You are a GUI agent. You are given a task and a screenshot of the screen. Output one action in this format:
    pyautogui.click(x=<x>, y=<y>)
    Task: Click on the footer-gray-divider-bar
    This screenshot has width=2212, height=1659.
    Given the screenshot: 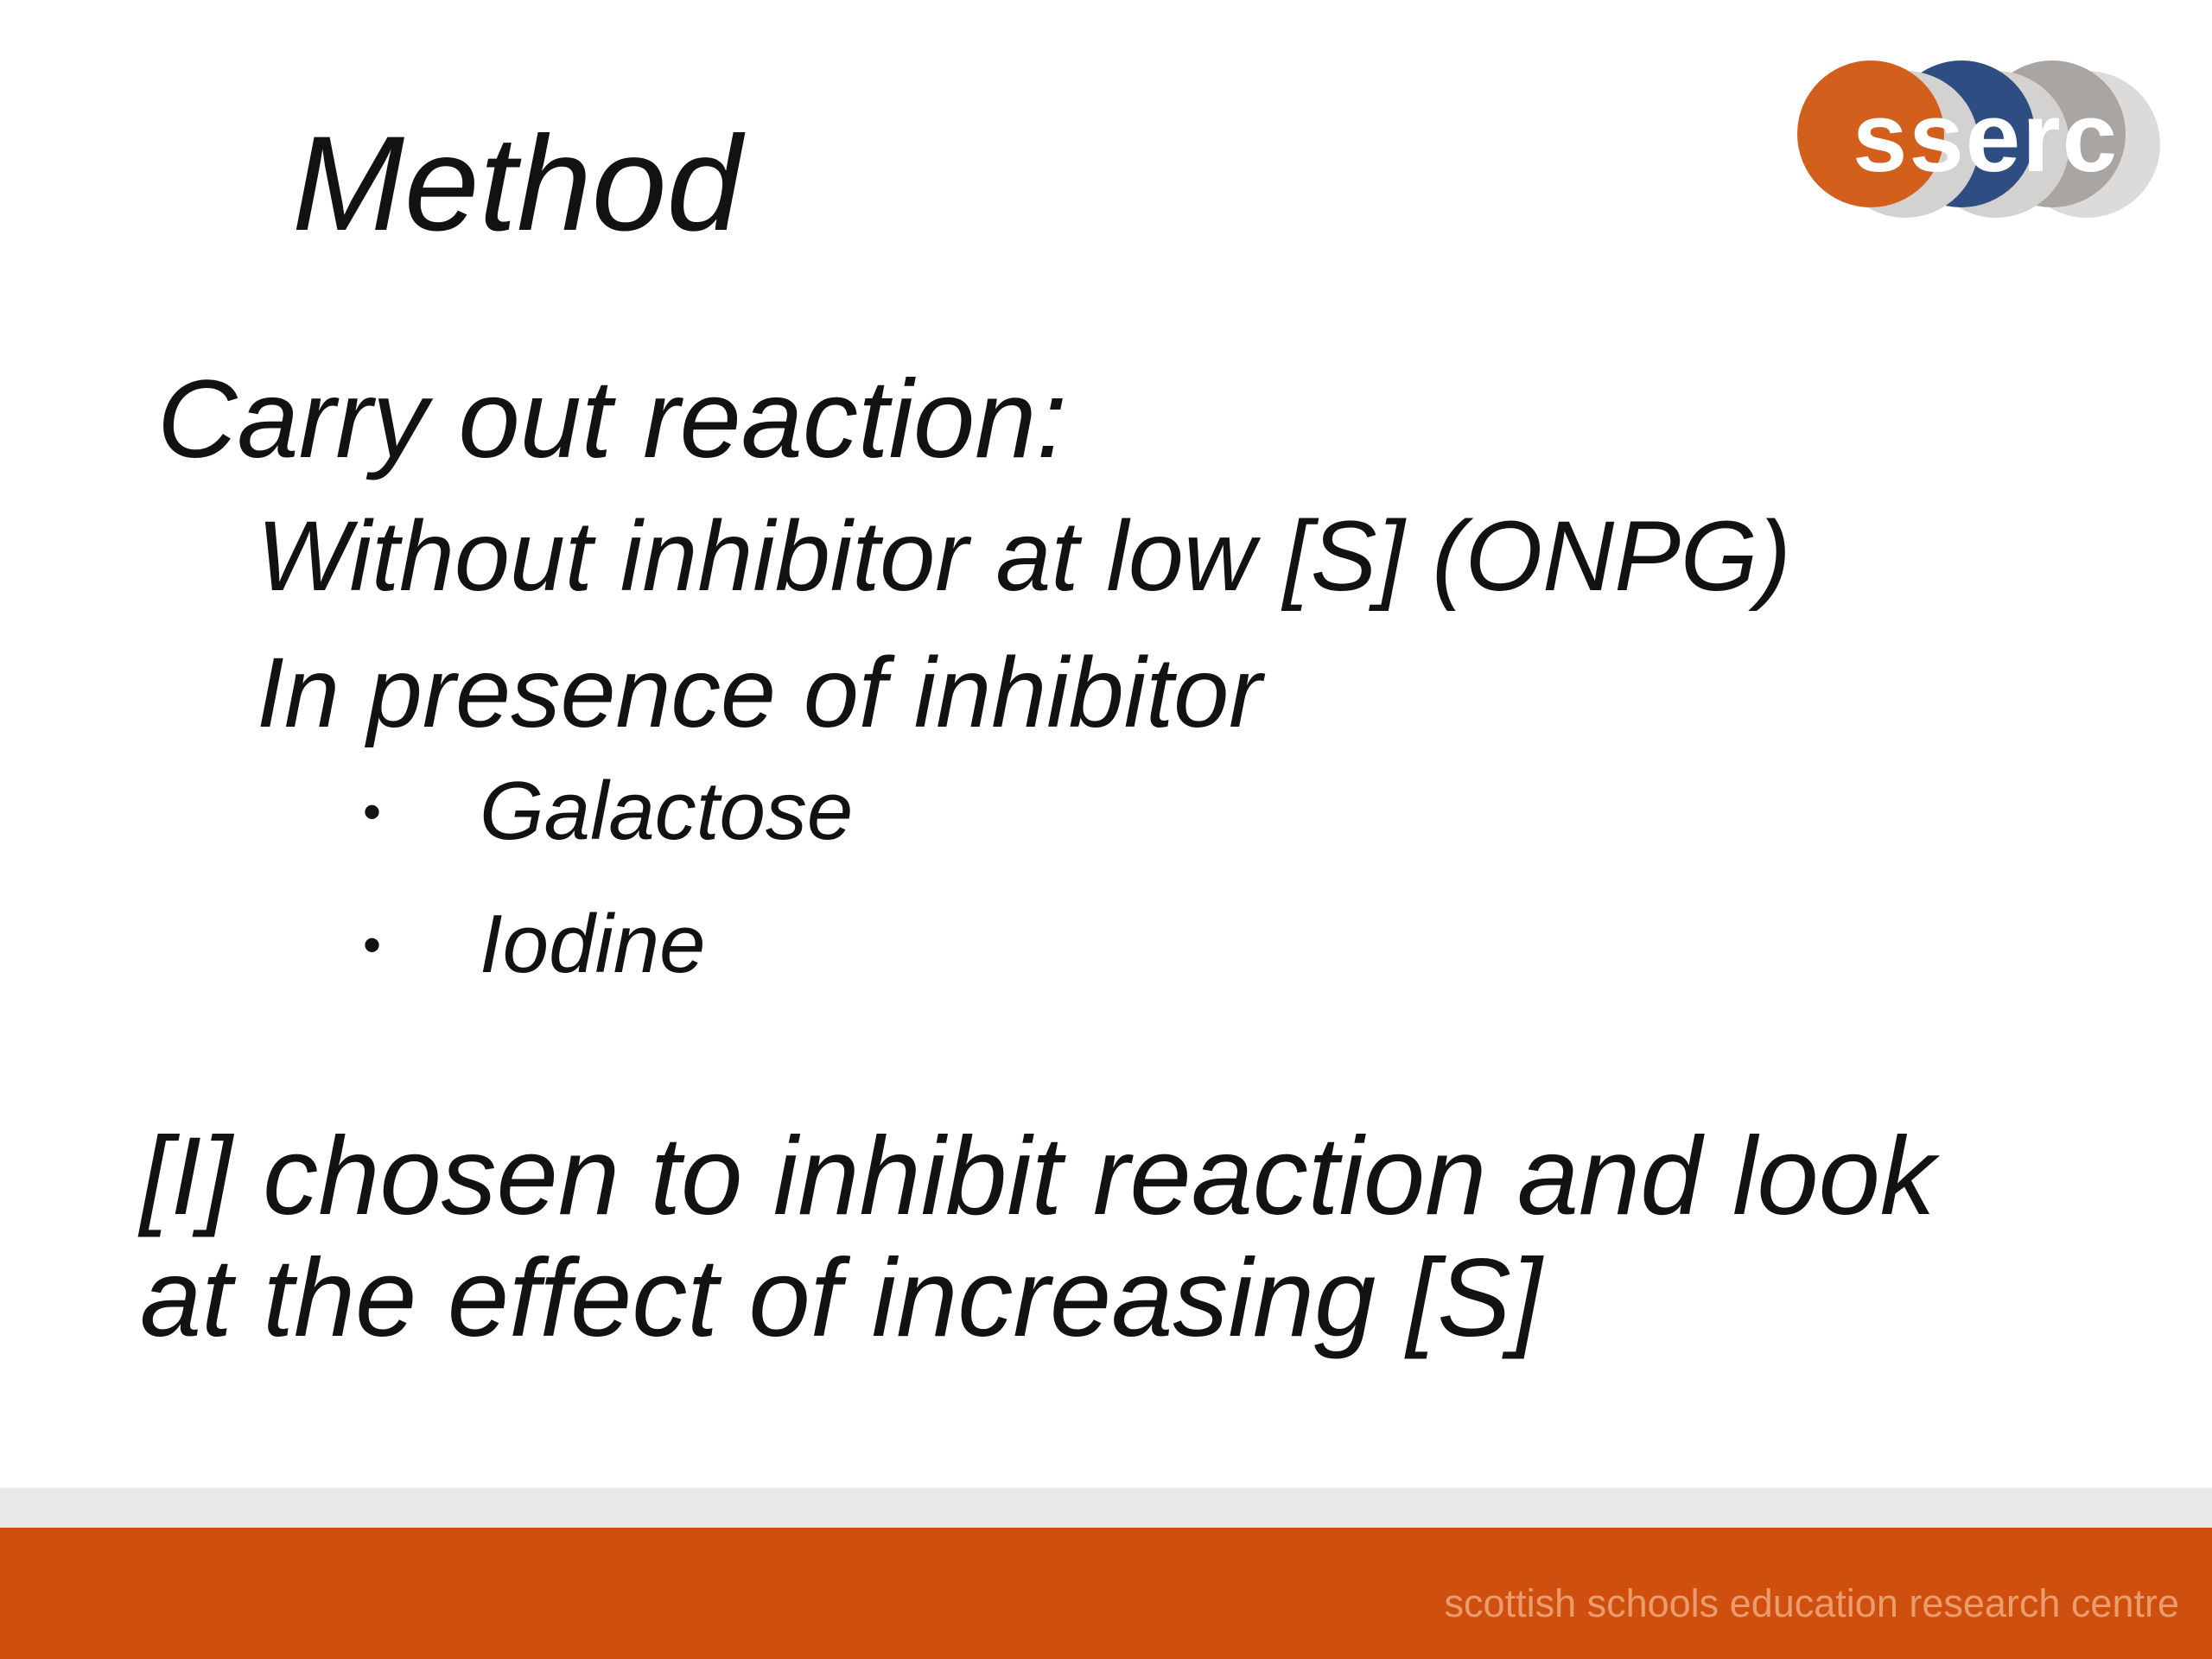 What is the action you would take?
    pyautogui.click(x=1106, y=1508)
    